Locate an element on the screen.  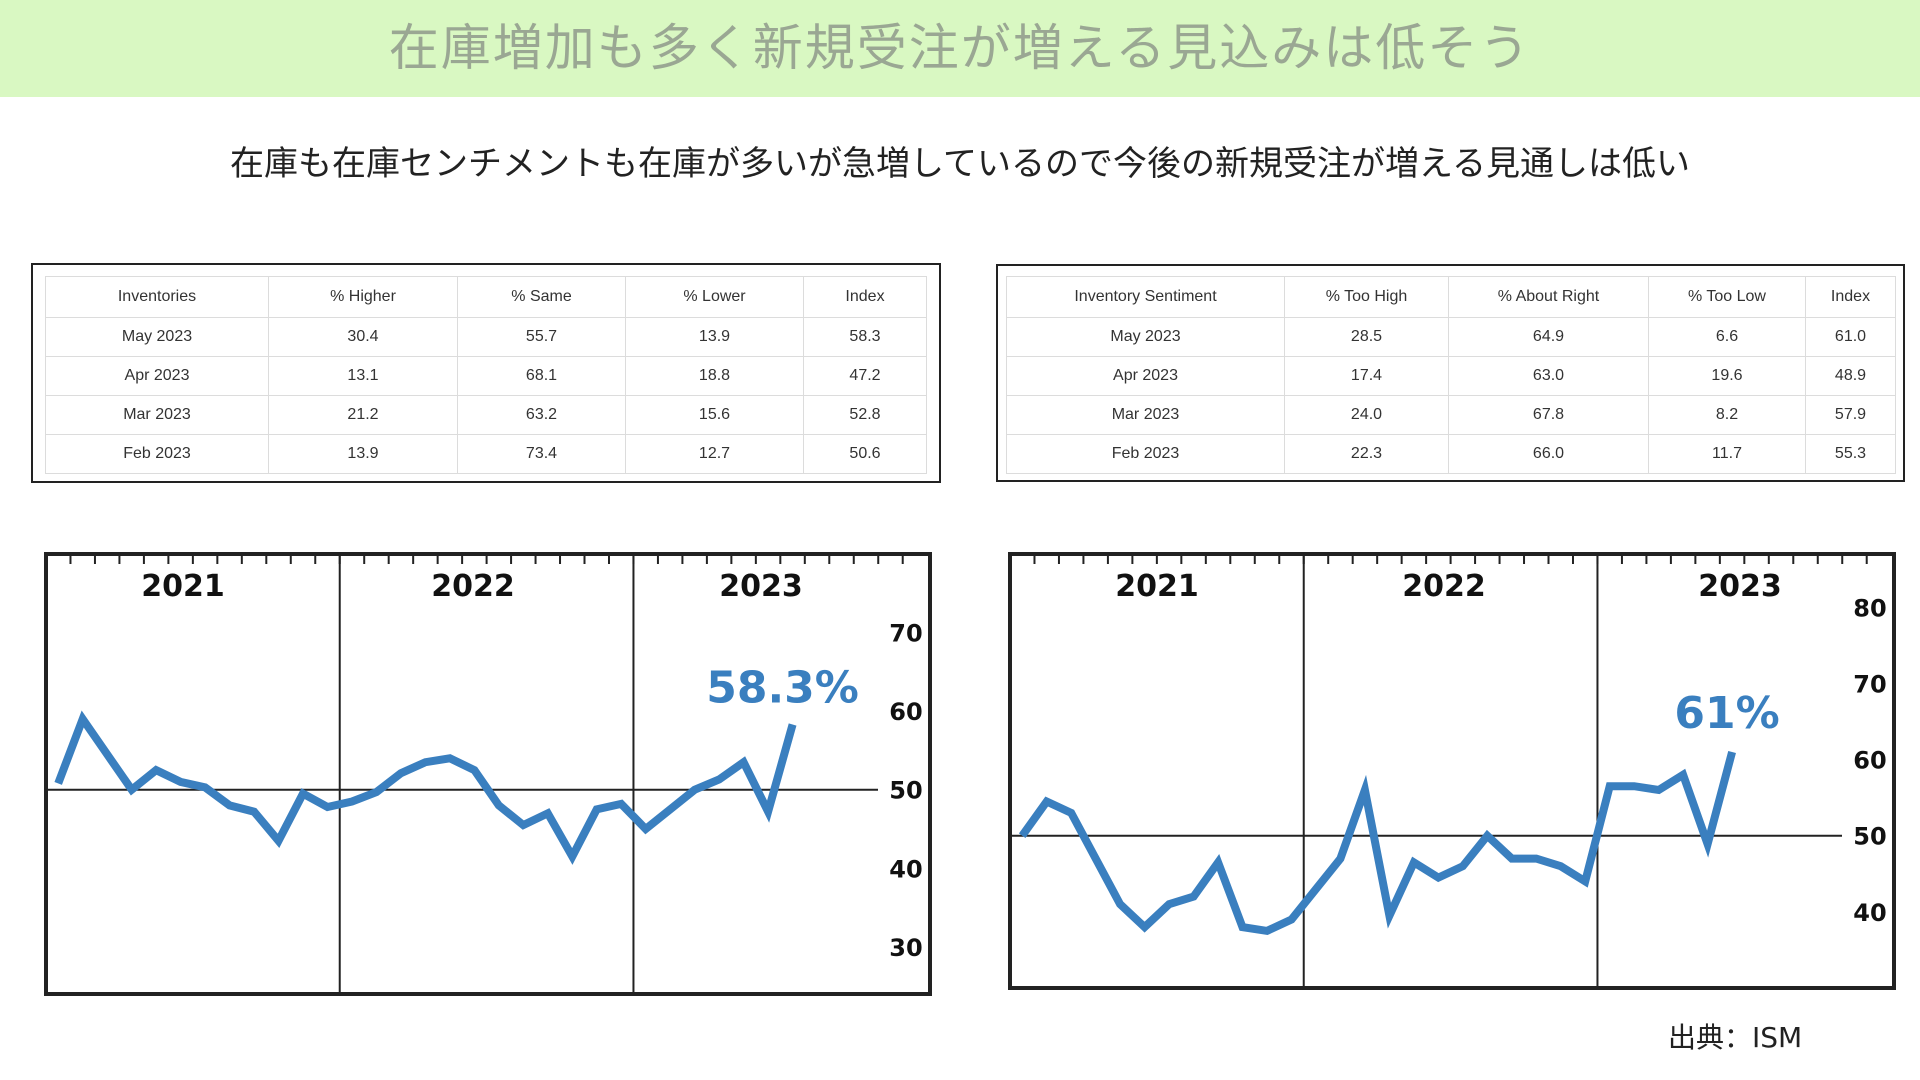
cell: 17.4 is located at coordinates (1366, 376).